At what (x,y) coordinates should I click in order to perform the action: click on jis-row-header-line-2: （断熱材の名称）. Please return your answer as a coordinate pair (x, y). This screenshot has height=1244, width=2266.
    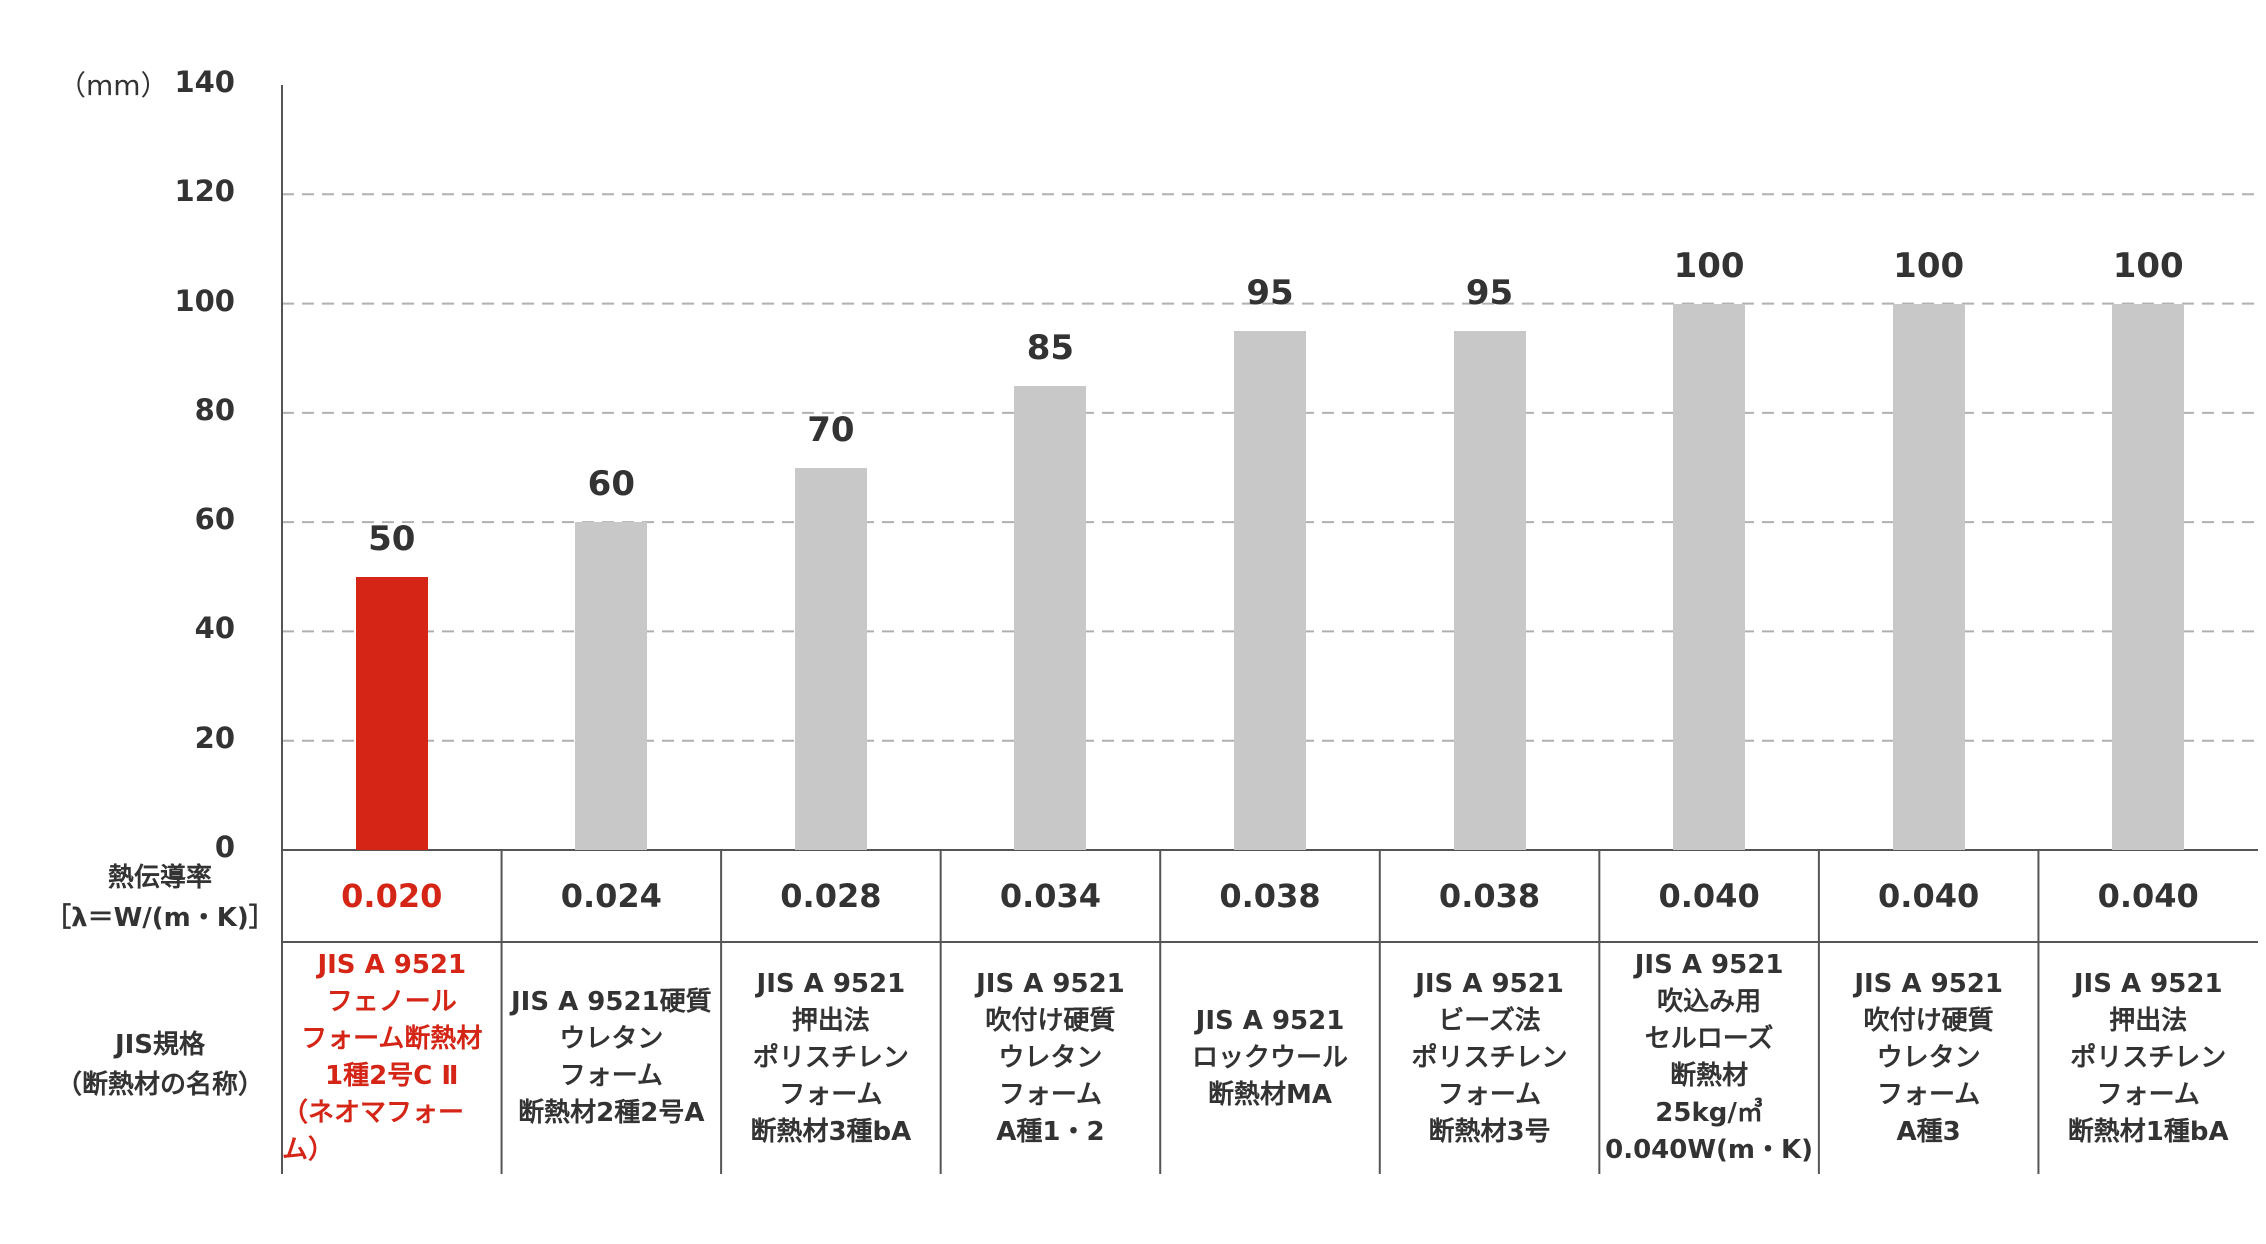
    Looking at the image, I should click on (159, 1085).